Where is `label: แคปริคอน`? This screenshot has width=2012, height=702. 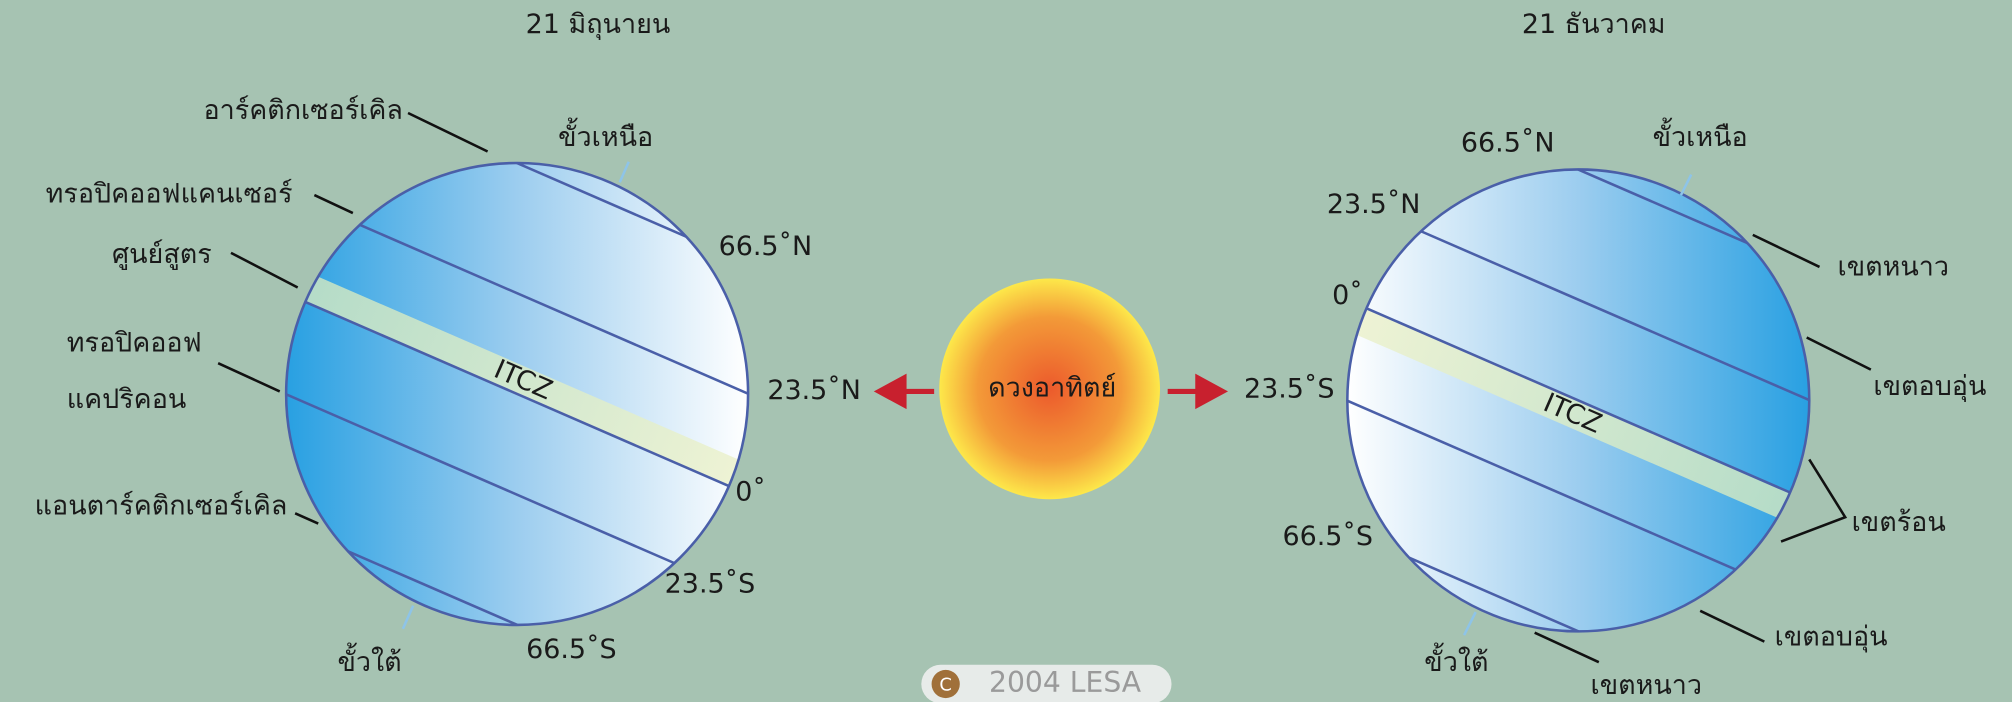 label: แคปริคอน is located at coordinates (127, 399).